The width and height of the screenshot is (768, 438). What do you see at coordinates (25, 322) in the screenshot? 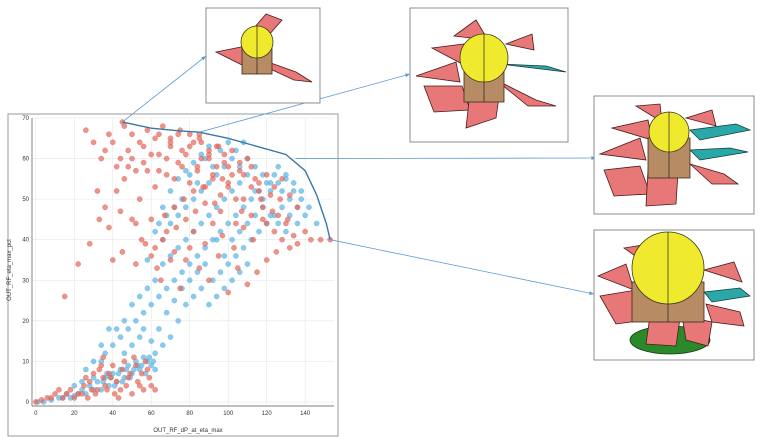
I see `y-tick-label: 20` at bounding box center [25, 322].